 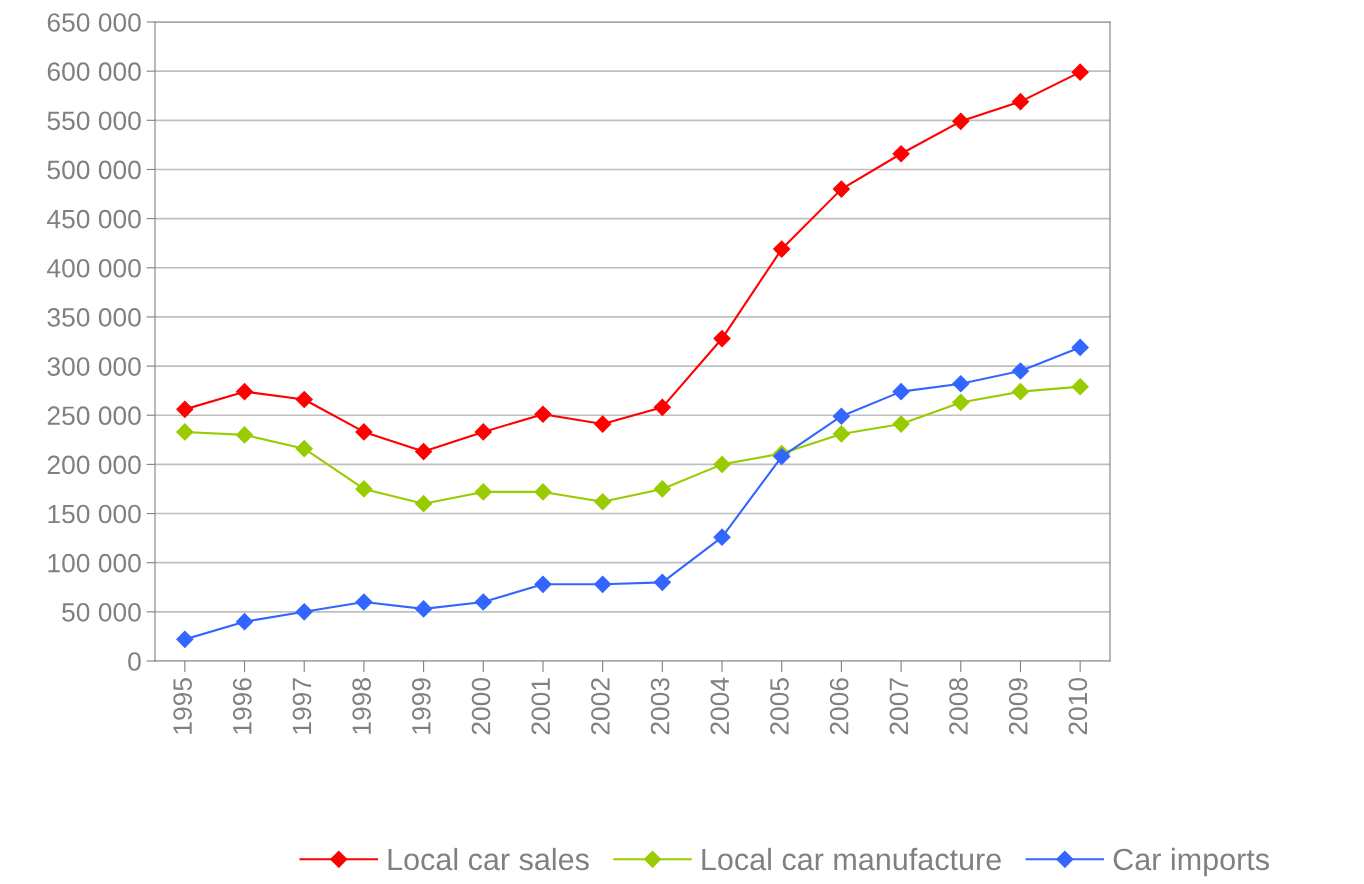 I want to click on x-tick-label: 2009, so click(x=1018, y=706).